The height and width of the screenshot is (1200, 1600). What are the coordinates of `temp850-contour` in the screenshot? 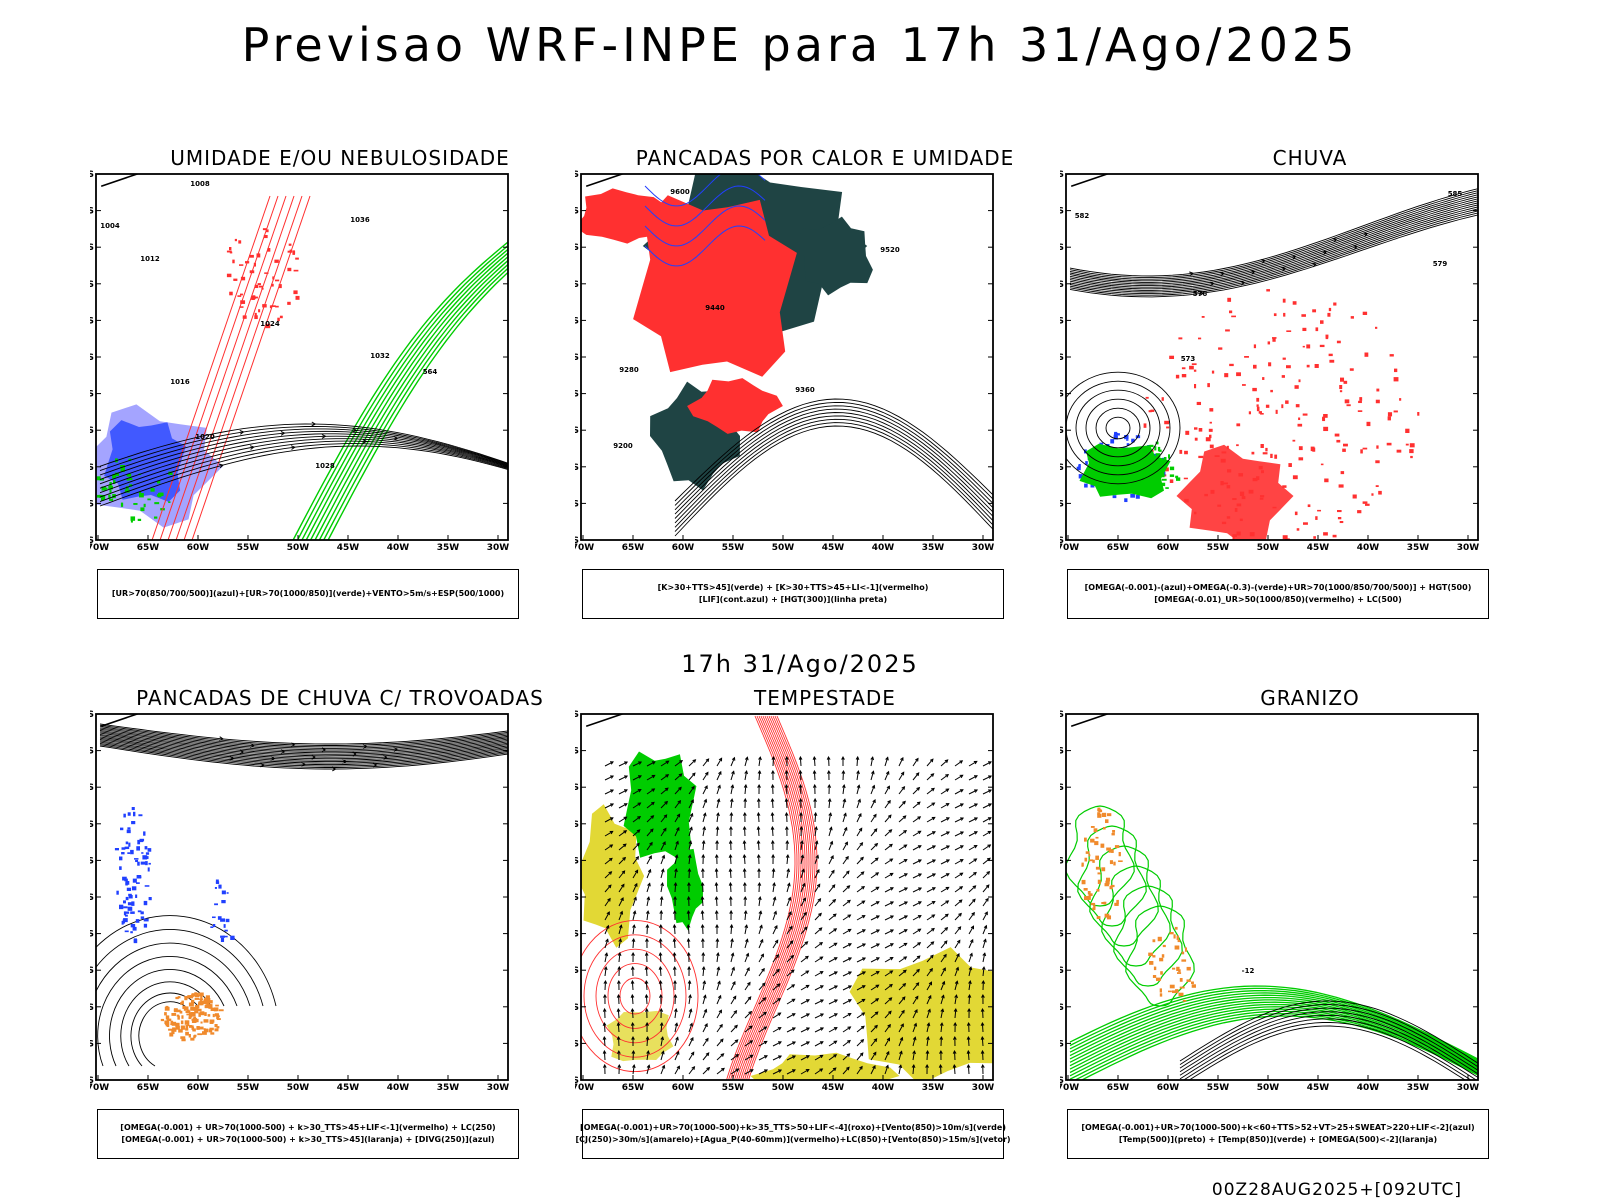 It's located at (1273, 1026).